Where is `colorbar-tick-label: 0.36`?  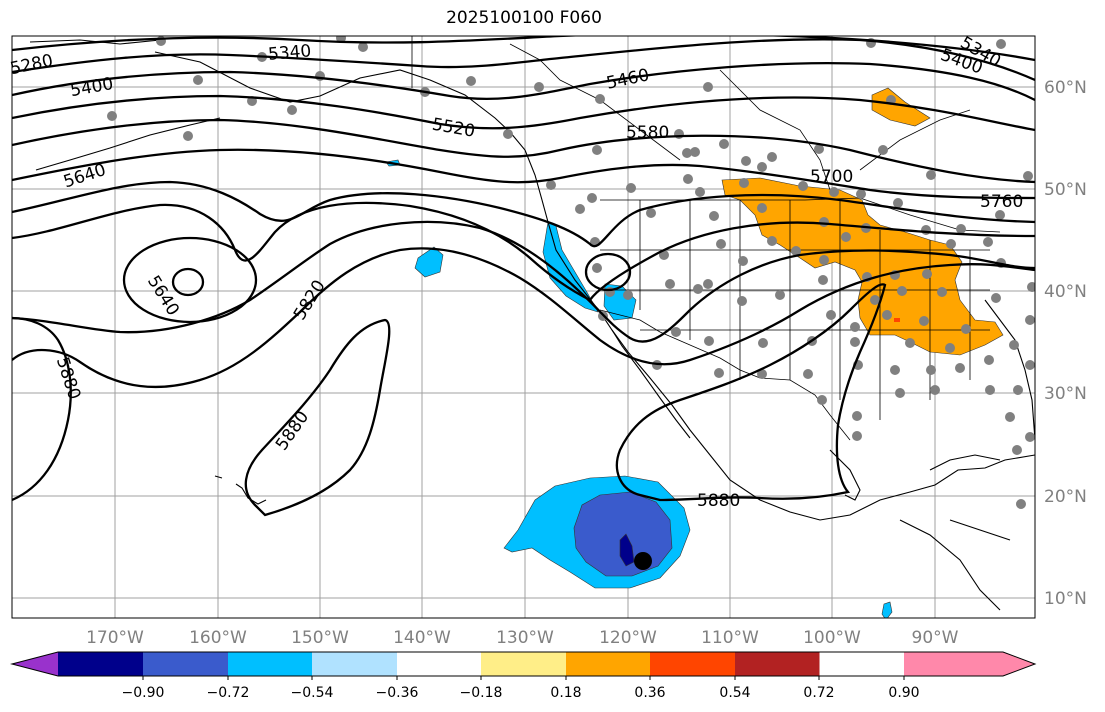
colorbar-tick-label: 0.36 is located at coordinates (649, 693).